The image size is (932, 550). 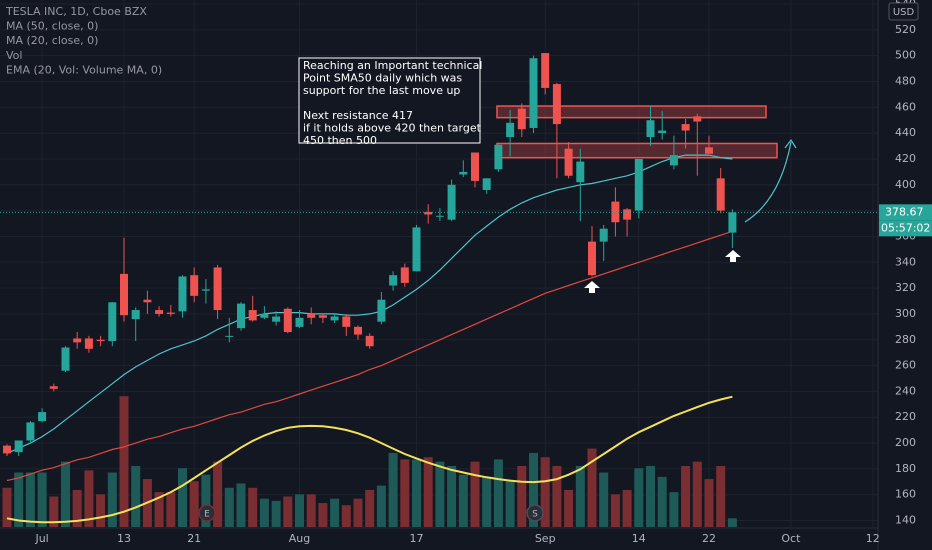 I want to click on event-marker, so click(x=207, y=513).